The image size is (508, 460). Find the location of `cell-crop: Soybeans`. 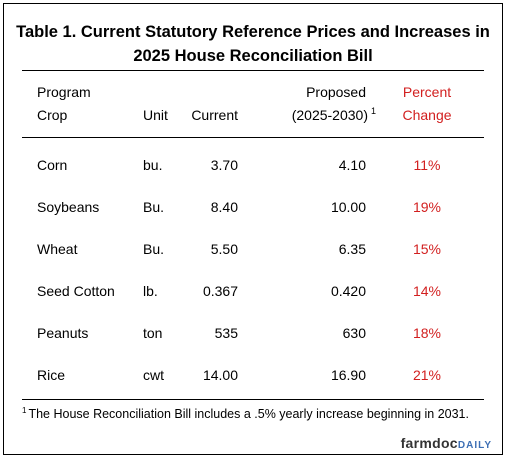

cell-crop: Soybeans is located at coordinates (68, 207).